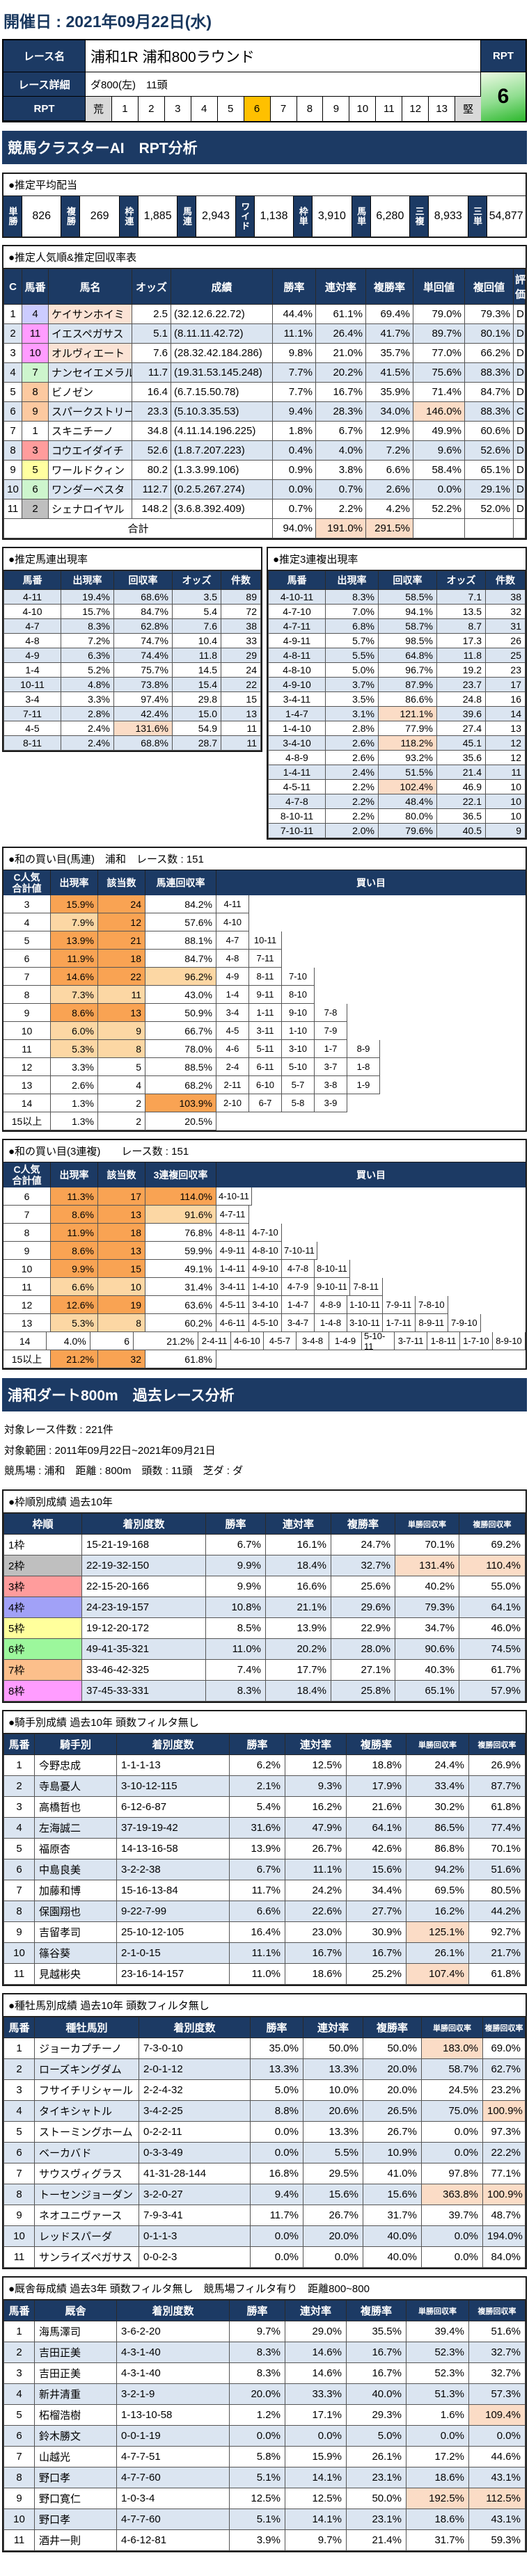  Describe the element at coordinates (397, 580) in the screenshot. I see `header-row: 馬番 出現率 回収率 オッズ 件数` at that location.